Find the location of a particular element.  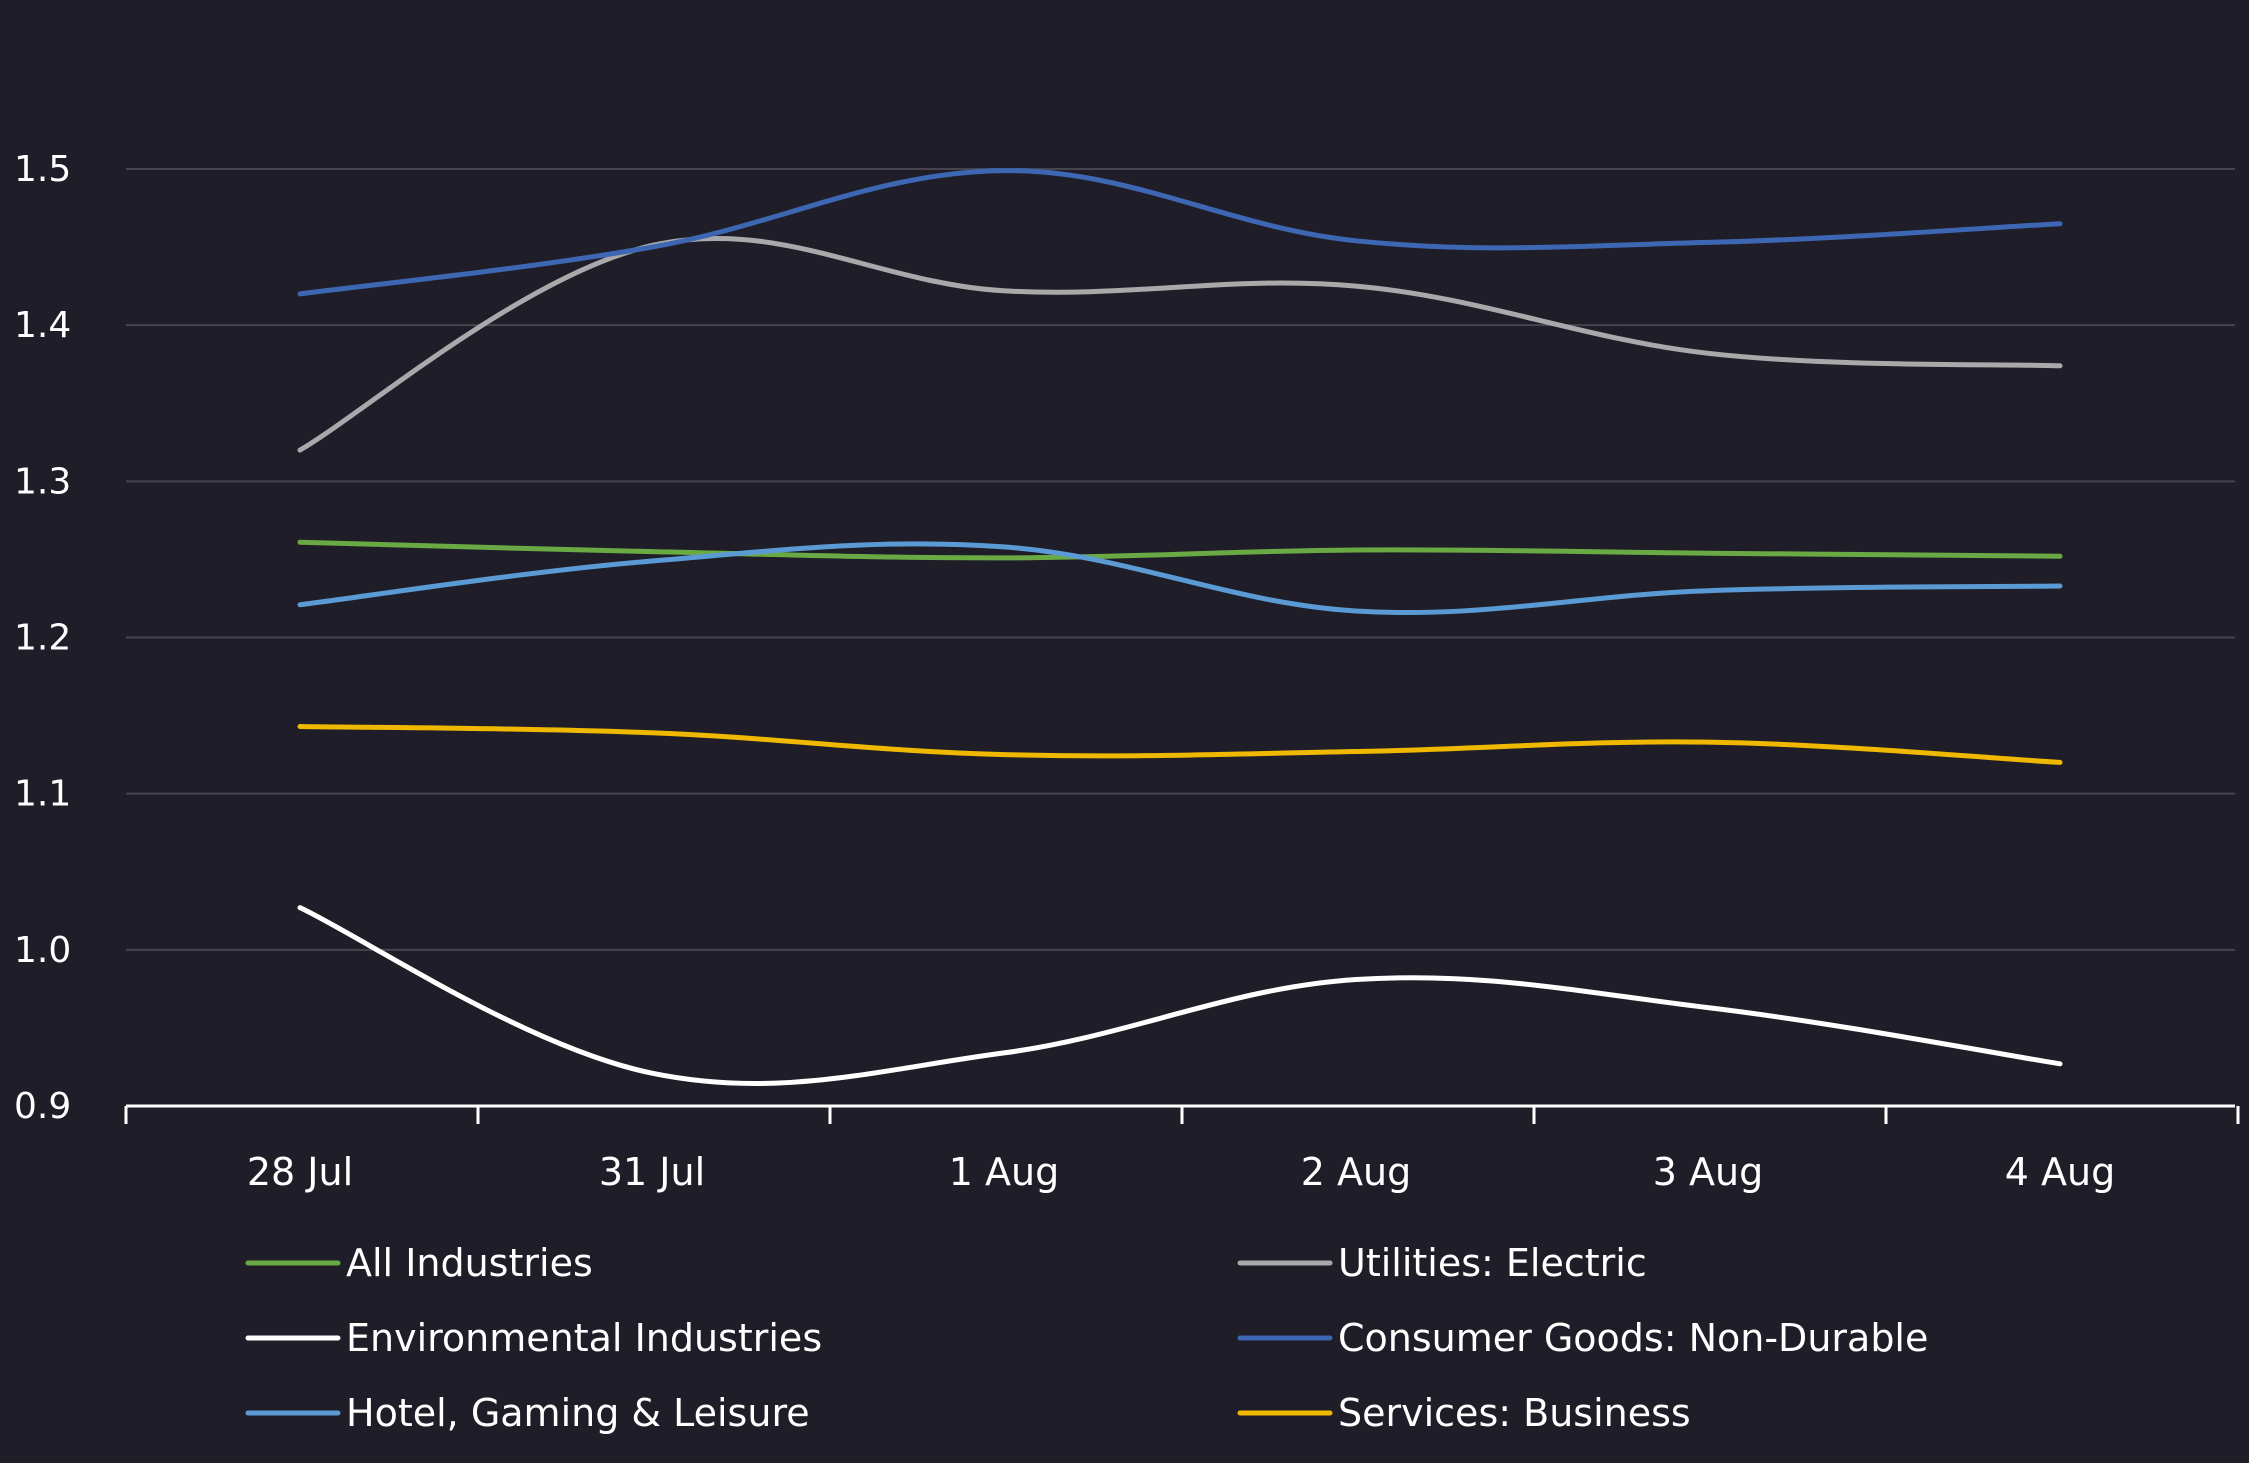

y-tick-label: 1.3 is located at coordinates (42, 481).